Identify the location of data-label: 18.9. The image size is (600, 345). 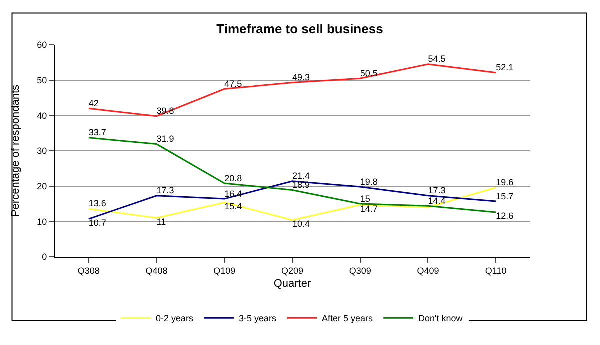
(301, 185).